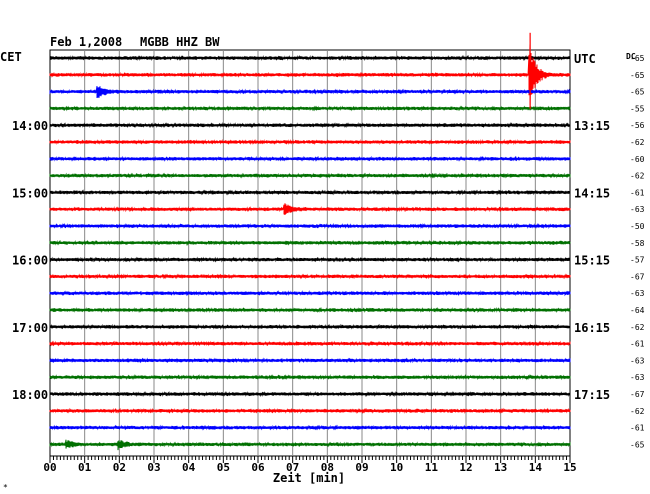  I want to click on utc-hour-label: 17:15, so click(592, 395).